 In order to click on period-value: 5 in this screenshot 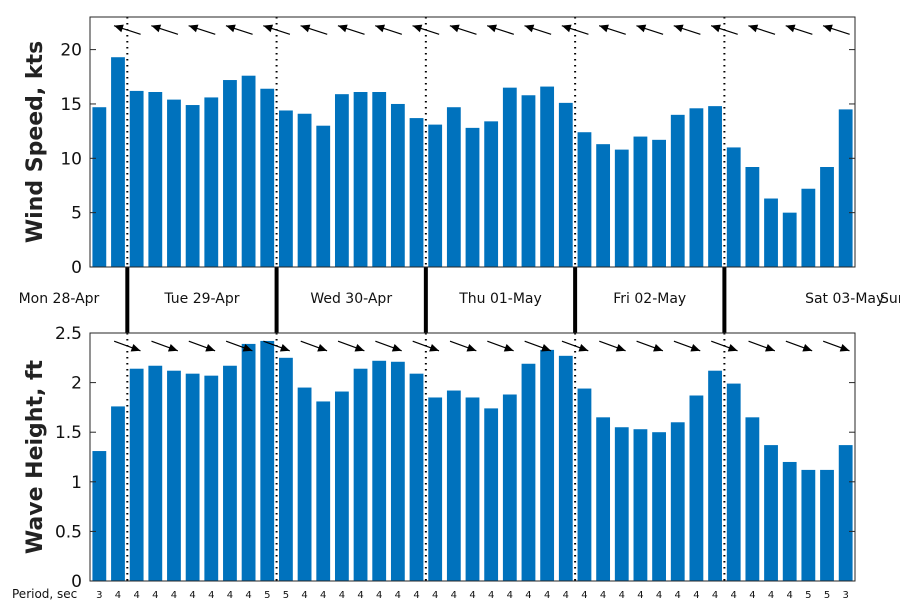, I will do `click(267, 595)`.